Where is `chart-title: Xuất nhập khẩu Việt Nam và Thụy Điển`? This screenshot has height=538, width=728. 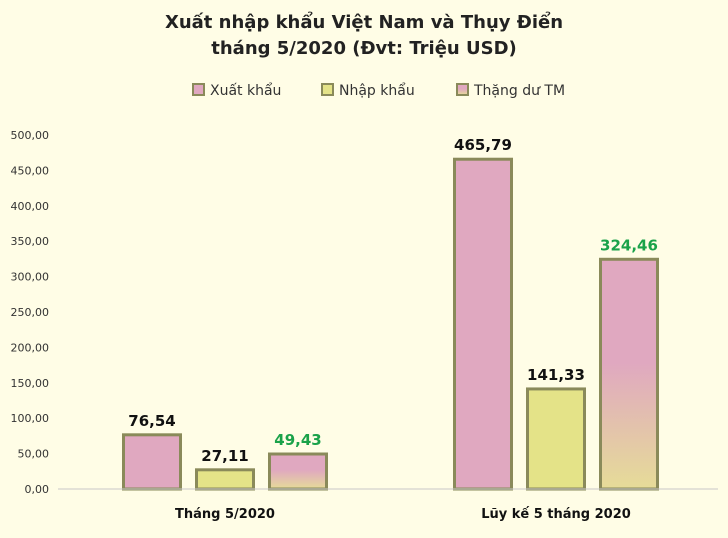
chart-title: Xuất nhập khẩu Việt Nam và Thụy Điển is located at coordinates (364, 22).